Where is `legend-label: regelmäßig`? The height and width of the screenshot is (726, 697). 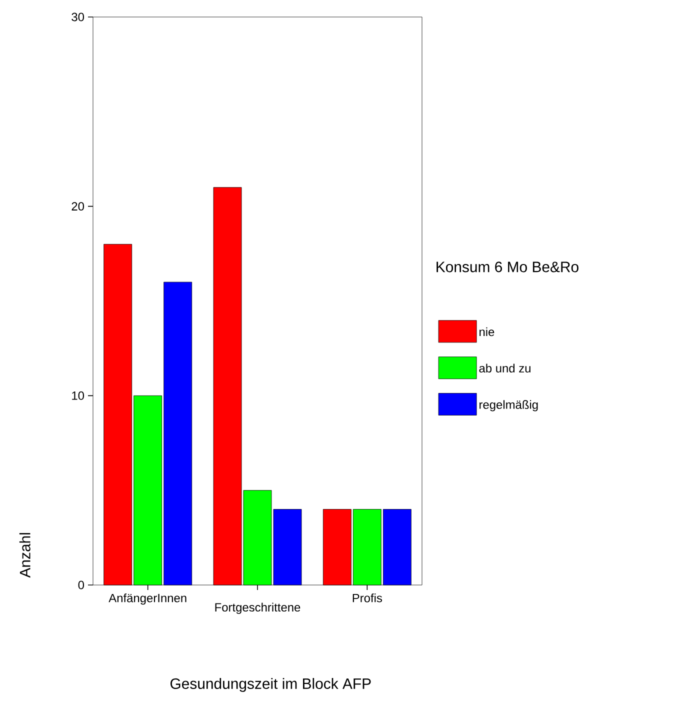
legend-label: regelmäßig is located at coordinates (509, 406).